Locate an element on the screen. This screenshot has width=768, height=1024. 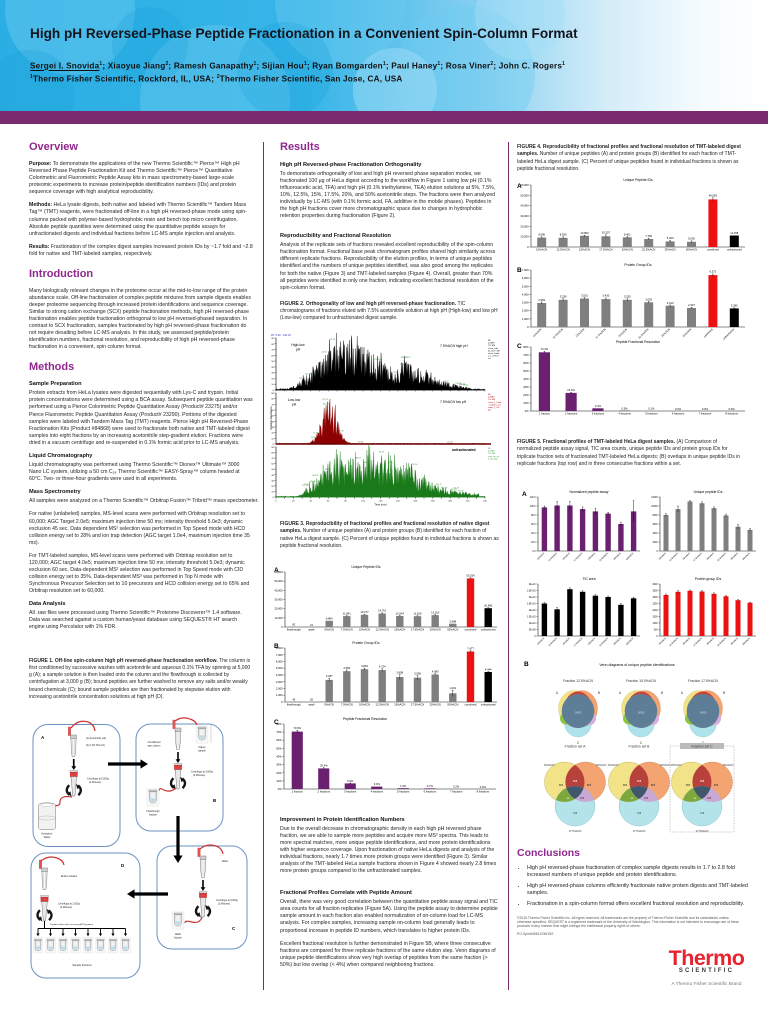
svg-text: 10% is located at coordinates (279, 781).